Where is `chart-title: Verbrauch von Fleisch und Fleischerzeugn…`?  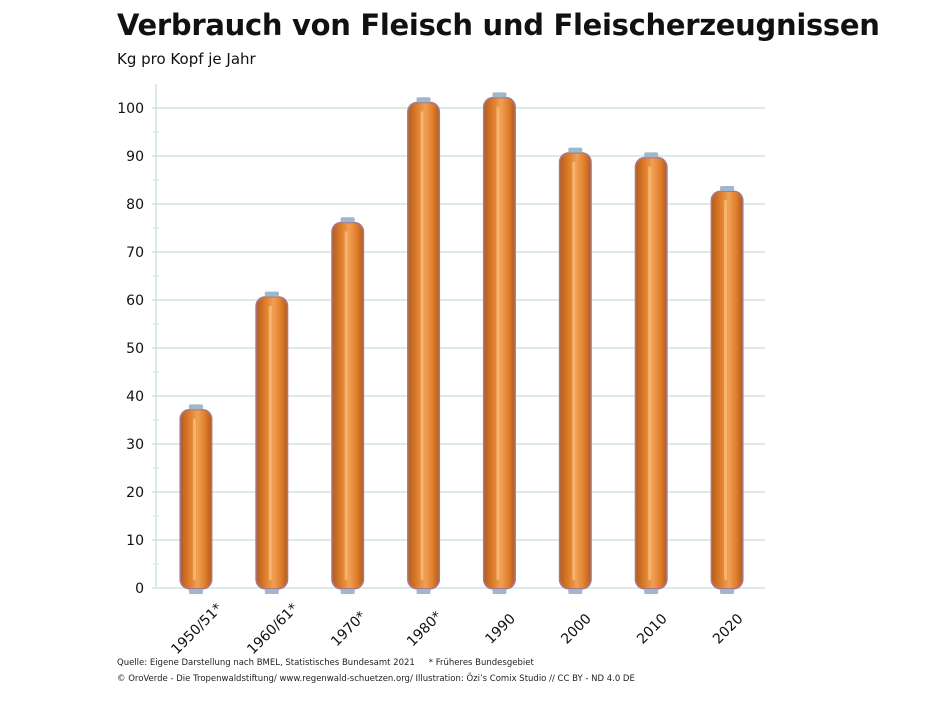
chart-title: Verbrauch von Fleisch und Fleischerzeugn… is located at coordinates (498, 25).